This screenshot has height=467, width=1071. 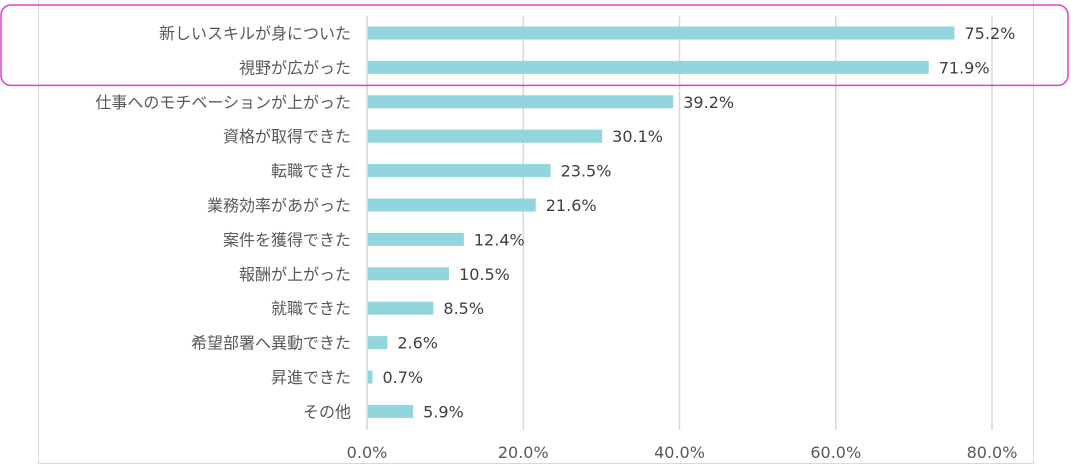 I want to click on category-label: 就職できた, so click(x=311, y=308).